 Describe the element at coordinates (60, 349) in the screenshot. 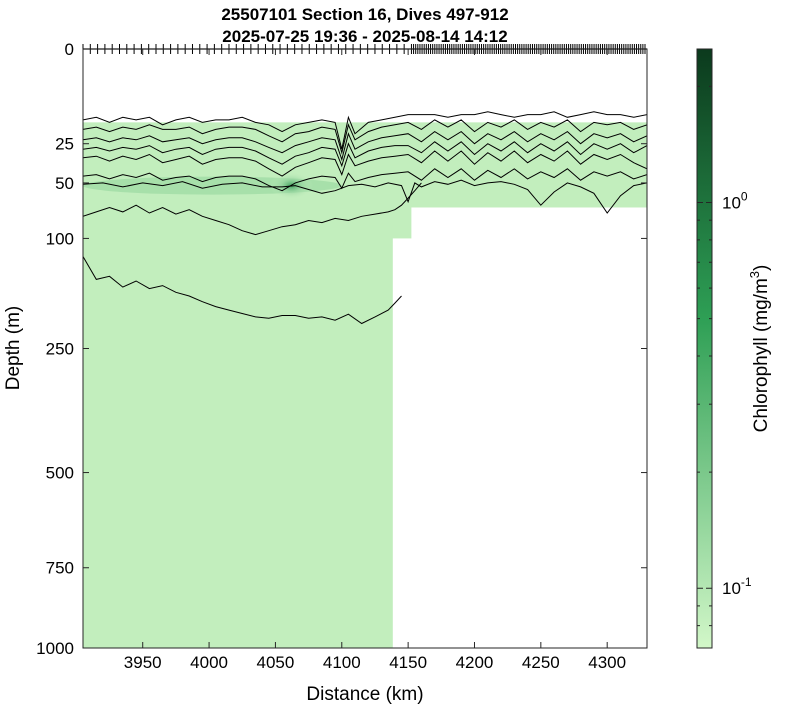

I see `y-tick-label: 250` at that location.